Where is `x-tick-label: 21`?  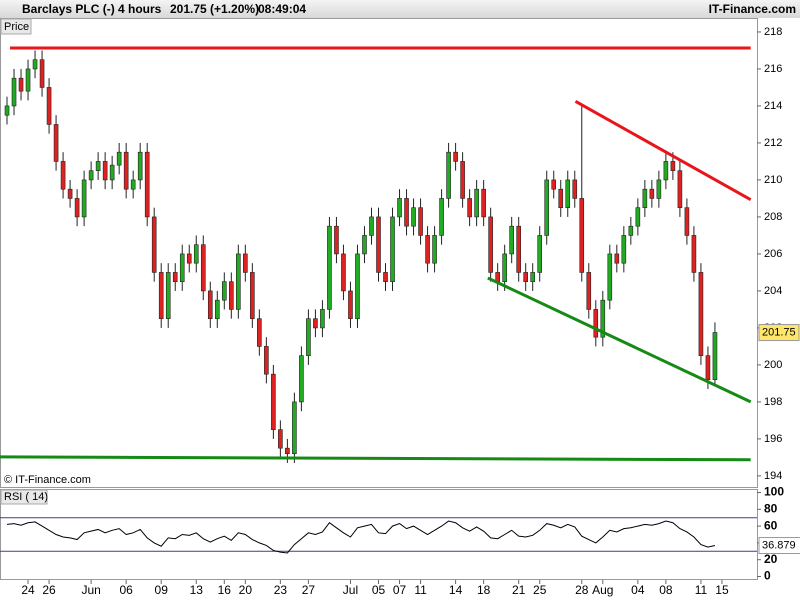
x-tick-label: 21 is located at coordinates (519, 590).